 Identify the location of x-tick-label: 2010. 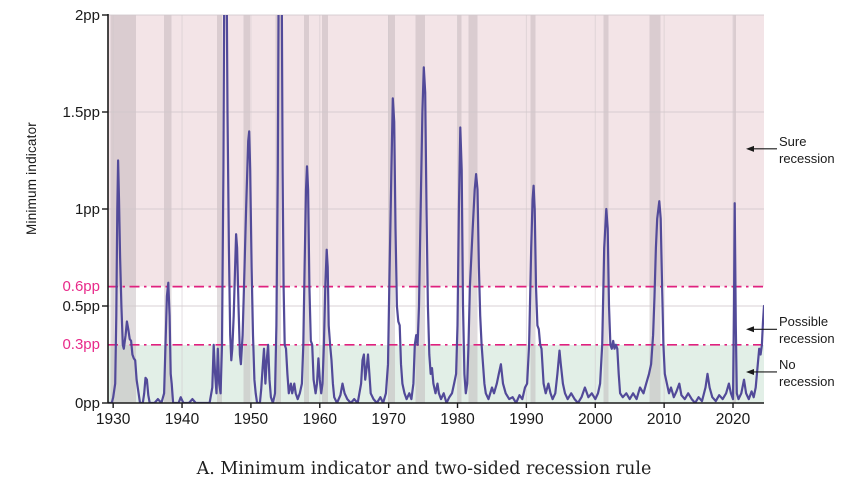
(664, 419).